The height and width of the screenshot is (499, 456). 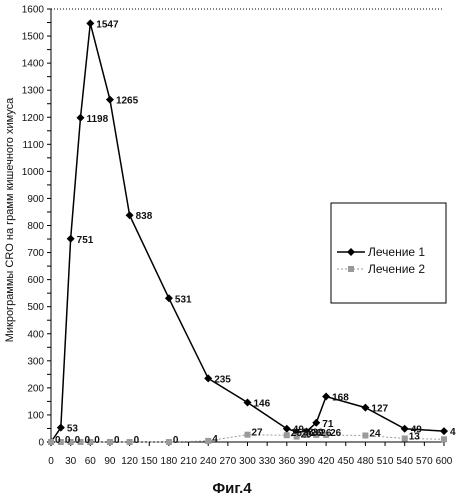 What do you see at coordinates (415, 436) in the screenshot?
I see `series-2-data-label: 13` at bounding box center [415, 436].